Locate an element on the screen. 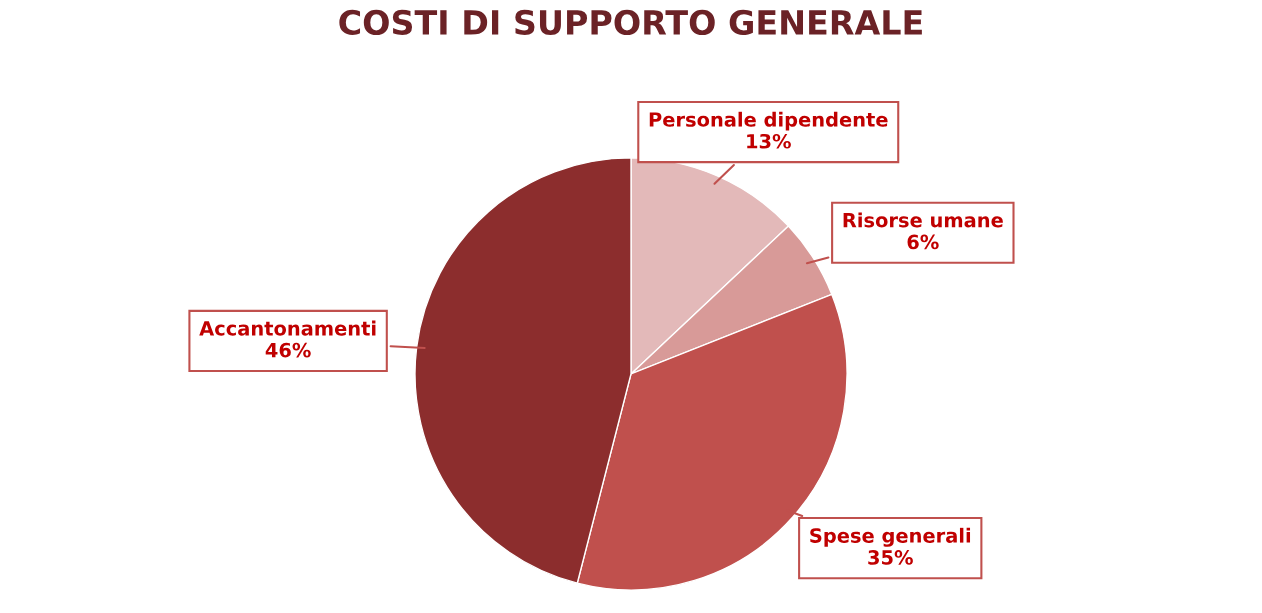 The width and height of the screenshot is (1262, 613). data-label: 46% is located at coordinates (288, 350).